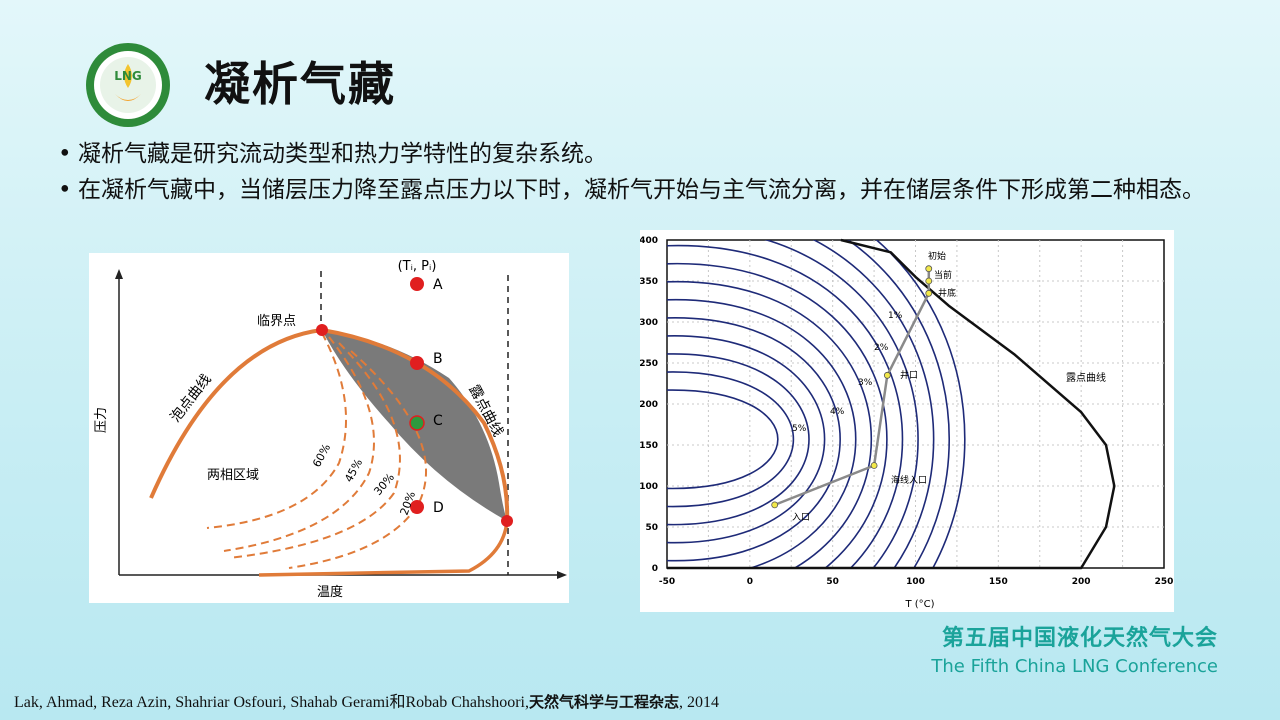 Image resolution: width=1280 pixels, height=720 pixels. What do you see at coordinates (947, 293) in the screenshot?
I see `label-bottomhole: 井底` at bounding box center [947, 293].